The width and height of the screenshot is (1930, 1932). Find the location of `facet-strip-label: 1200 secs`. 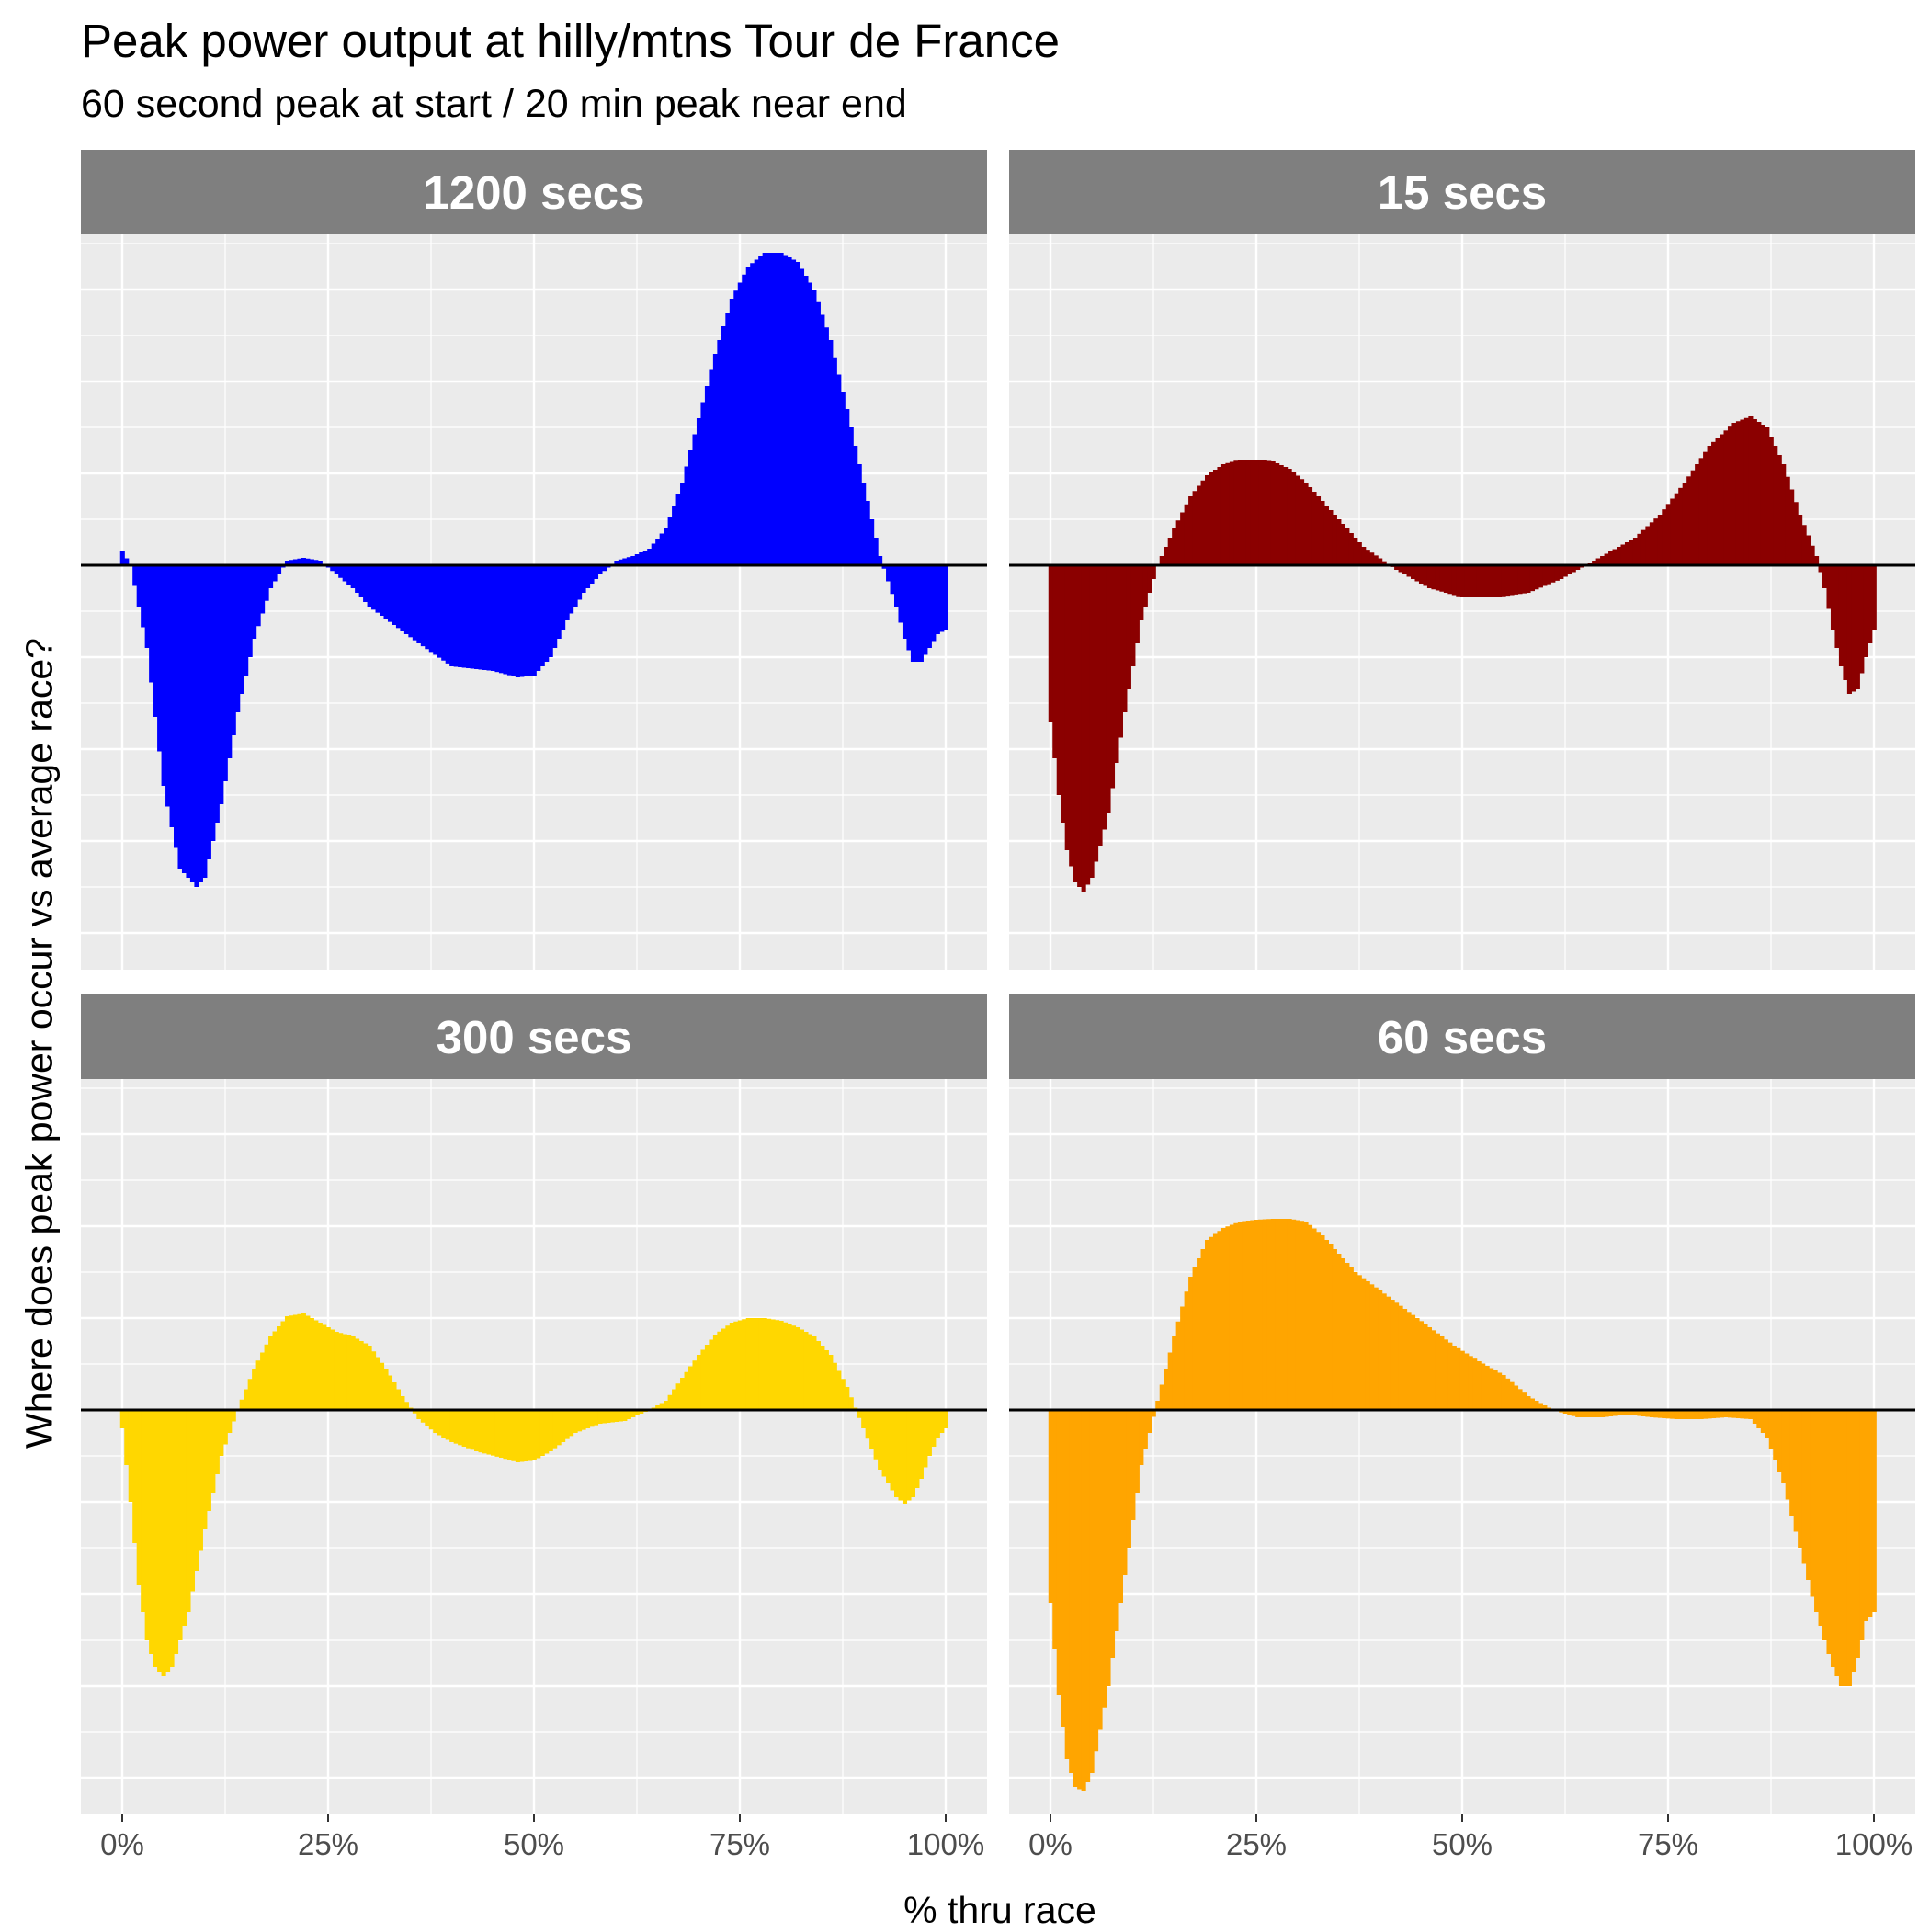

facet-strip-label: 1200 secs is located at coordinates (533, 193).